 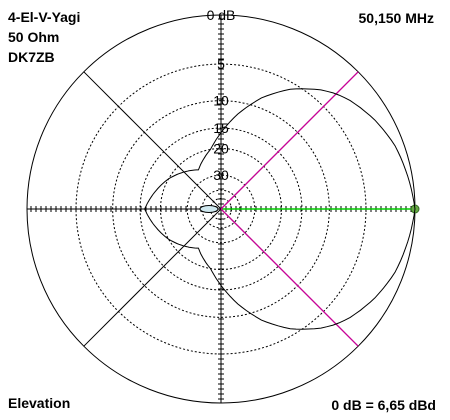 I want to click on elevation-marker-line, so click(x=289, y=140).